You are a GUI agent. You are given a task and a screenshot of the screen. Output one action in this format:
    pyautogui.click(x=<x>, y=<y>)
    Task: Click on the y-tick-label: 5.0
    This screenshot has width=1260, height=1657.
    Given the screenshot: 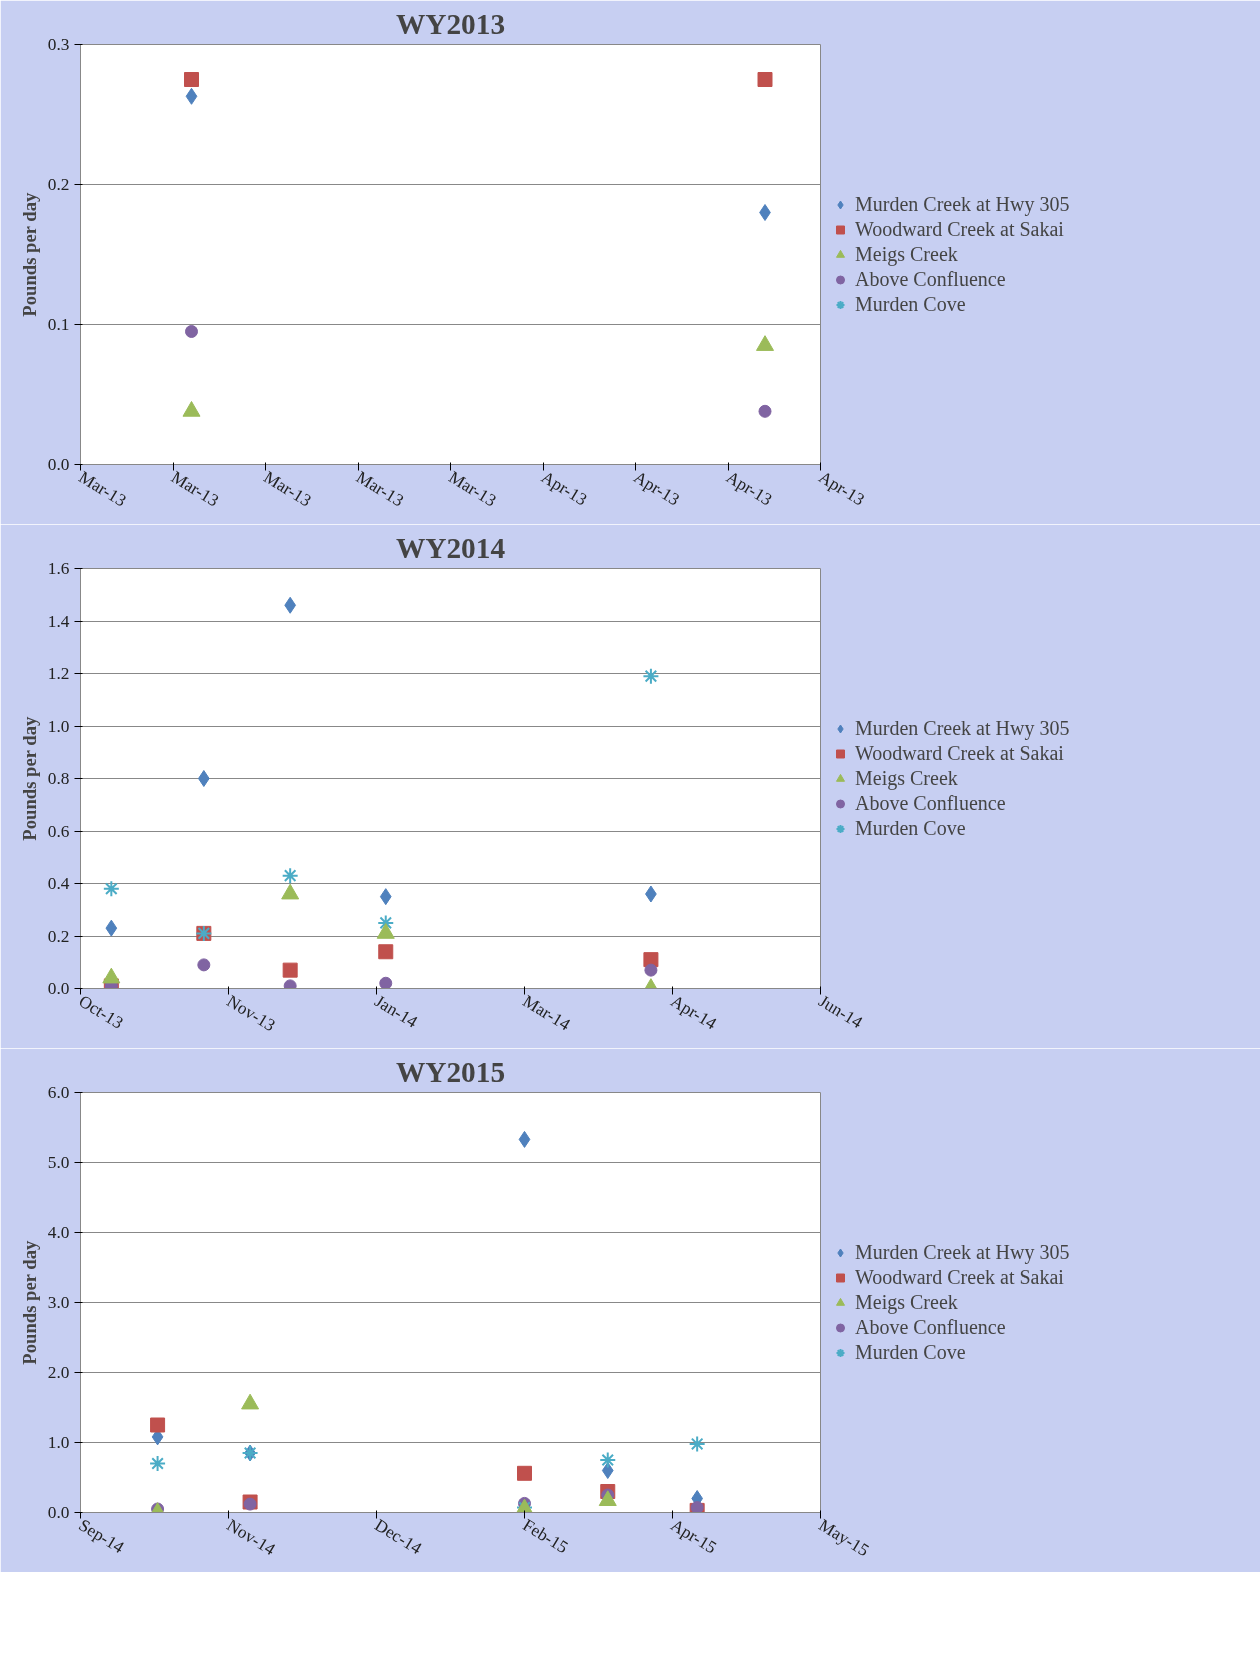 What is the action you would take?
    pyautogui.click(x=58, y=1162)
    